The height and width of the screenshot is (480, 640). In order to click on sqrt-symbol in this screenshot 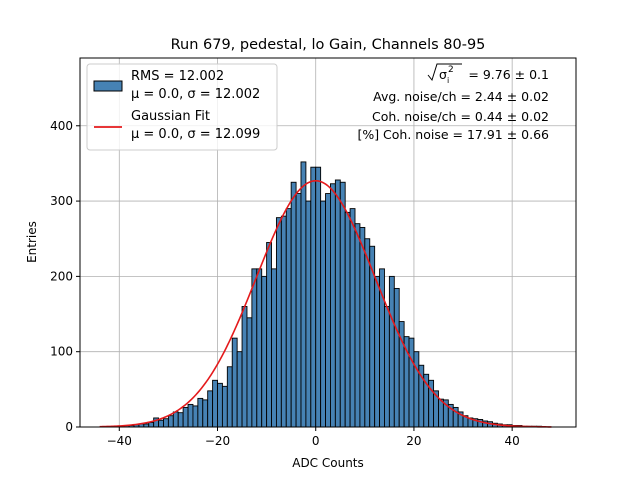, I will do `click(444, 72)`.